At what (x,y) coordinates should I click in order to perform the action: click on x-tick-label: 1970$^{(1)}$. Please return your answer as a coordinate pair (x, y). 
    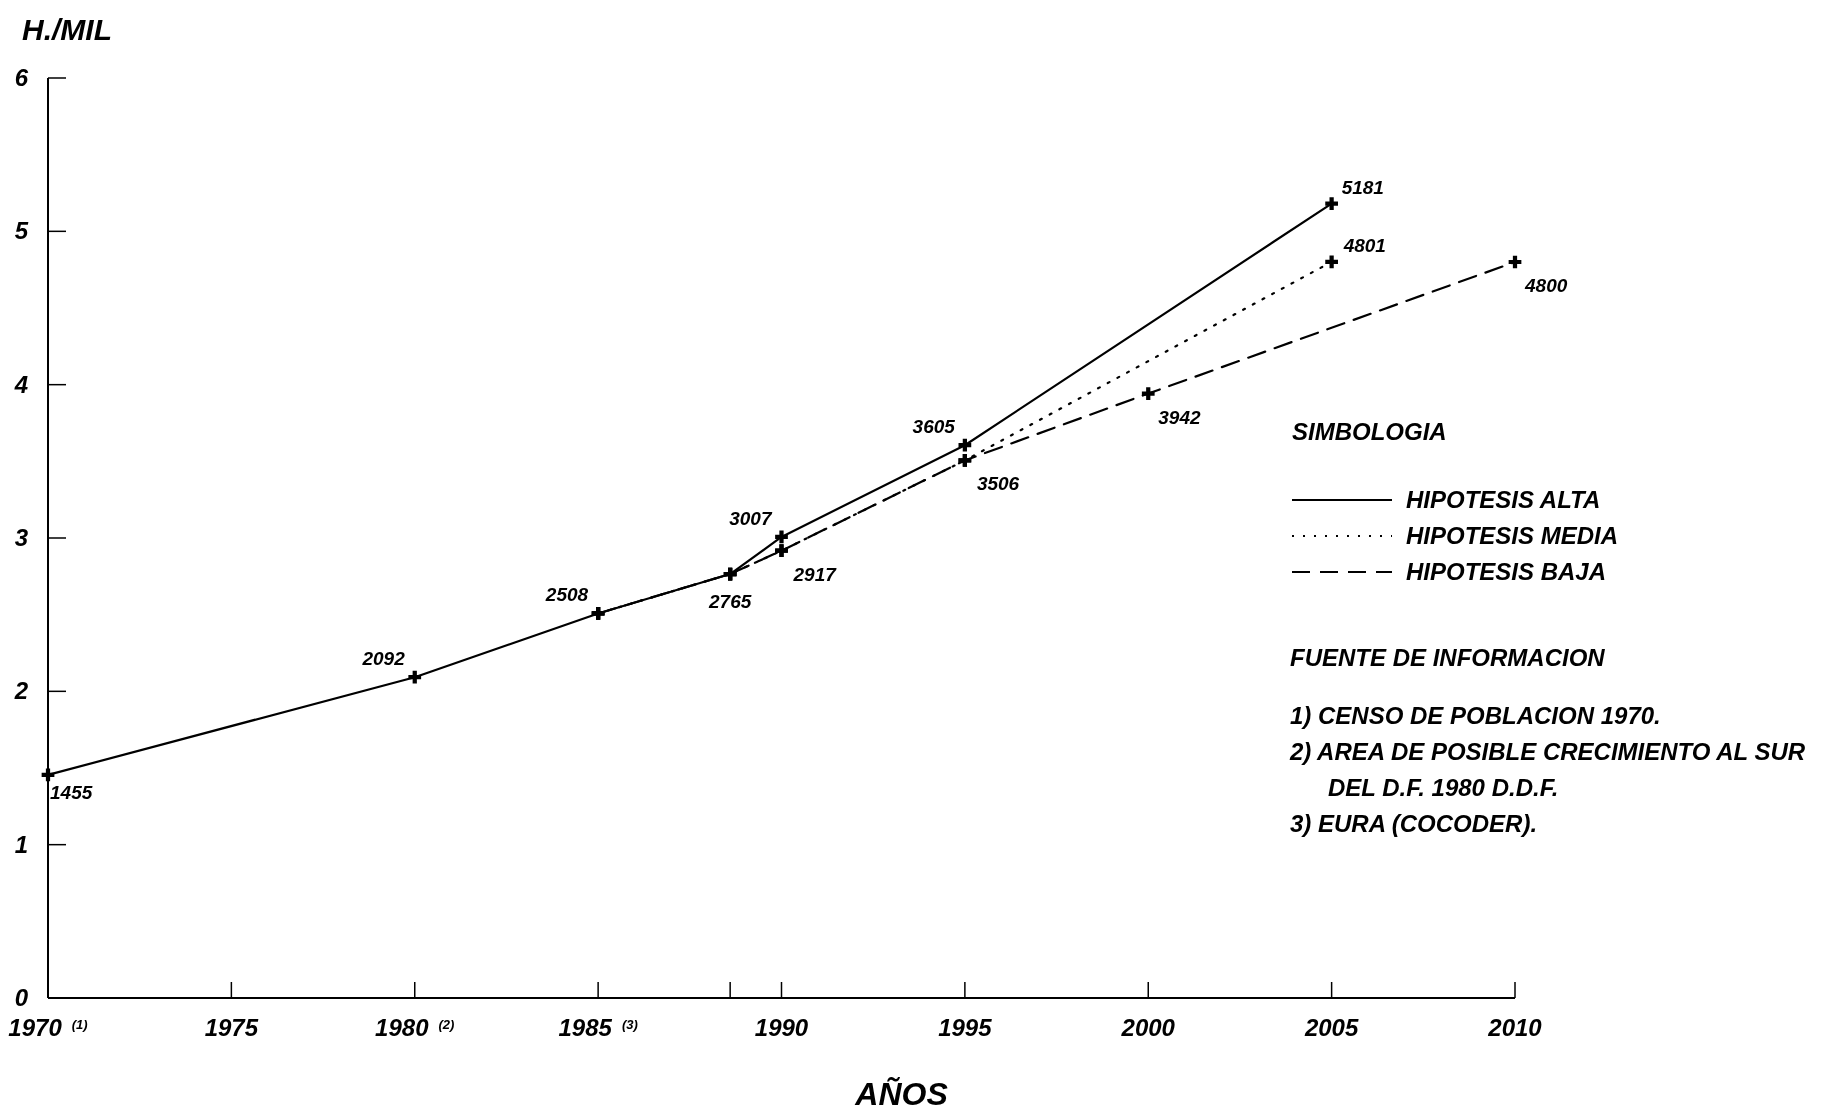
    Looking at the image, I should click on (48, 1027).